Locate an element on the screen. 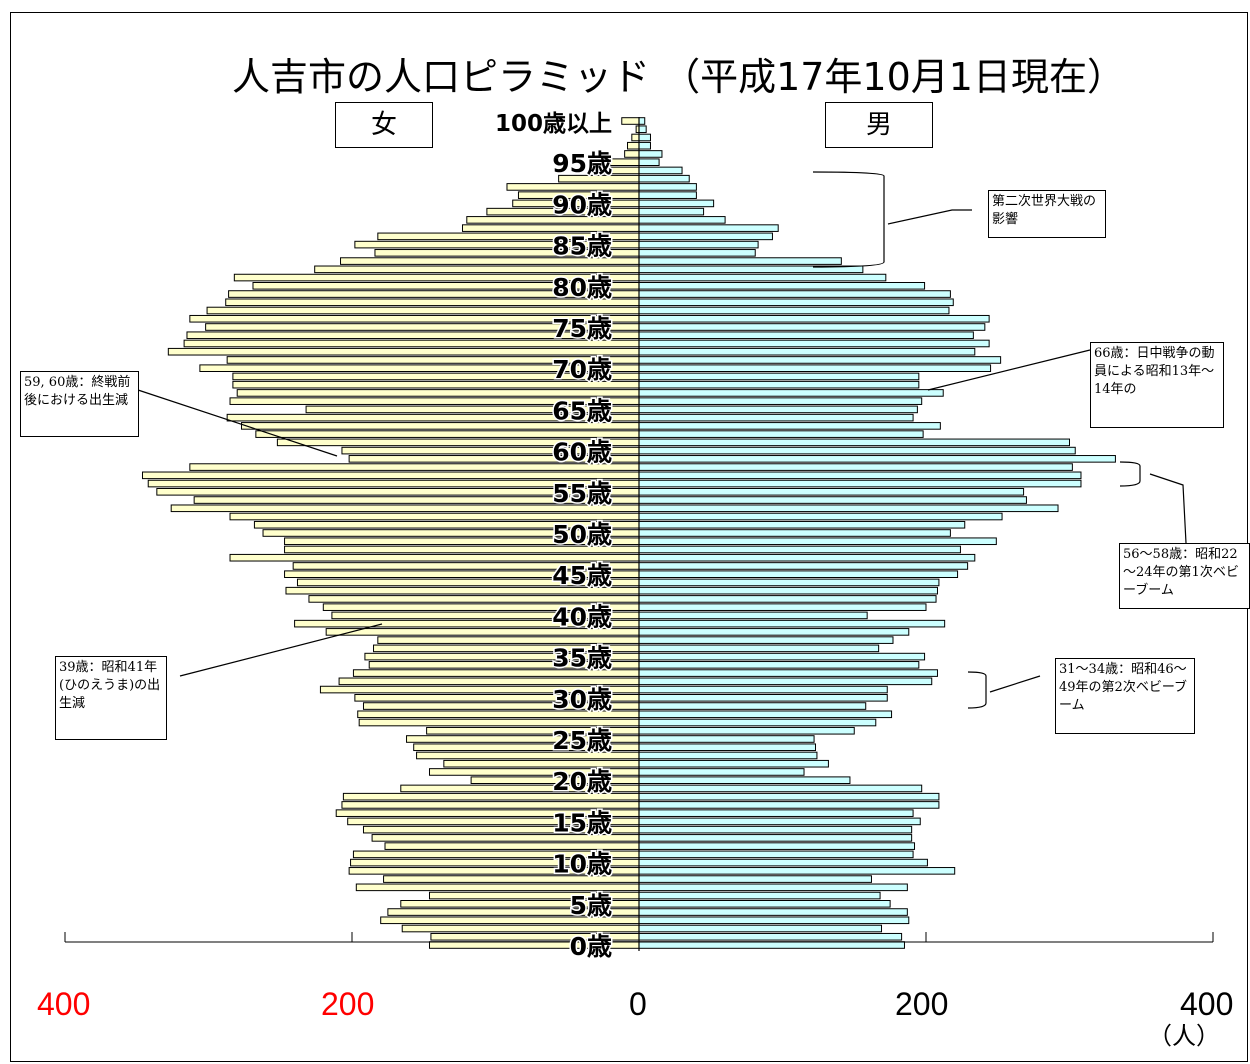  age-label-20: 20歳 is located at coordinates (582, 781).